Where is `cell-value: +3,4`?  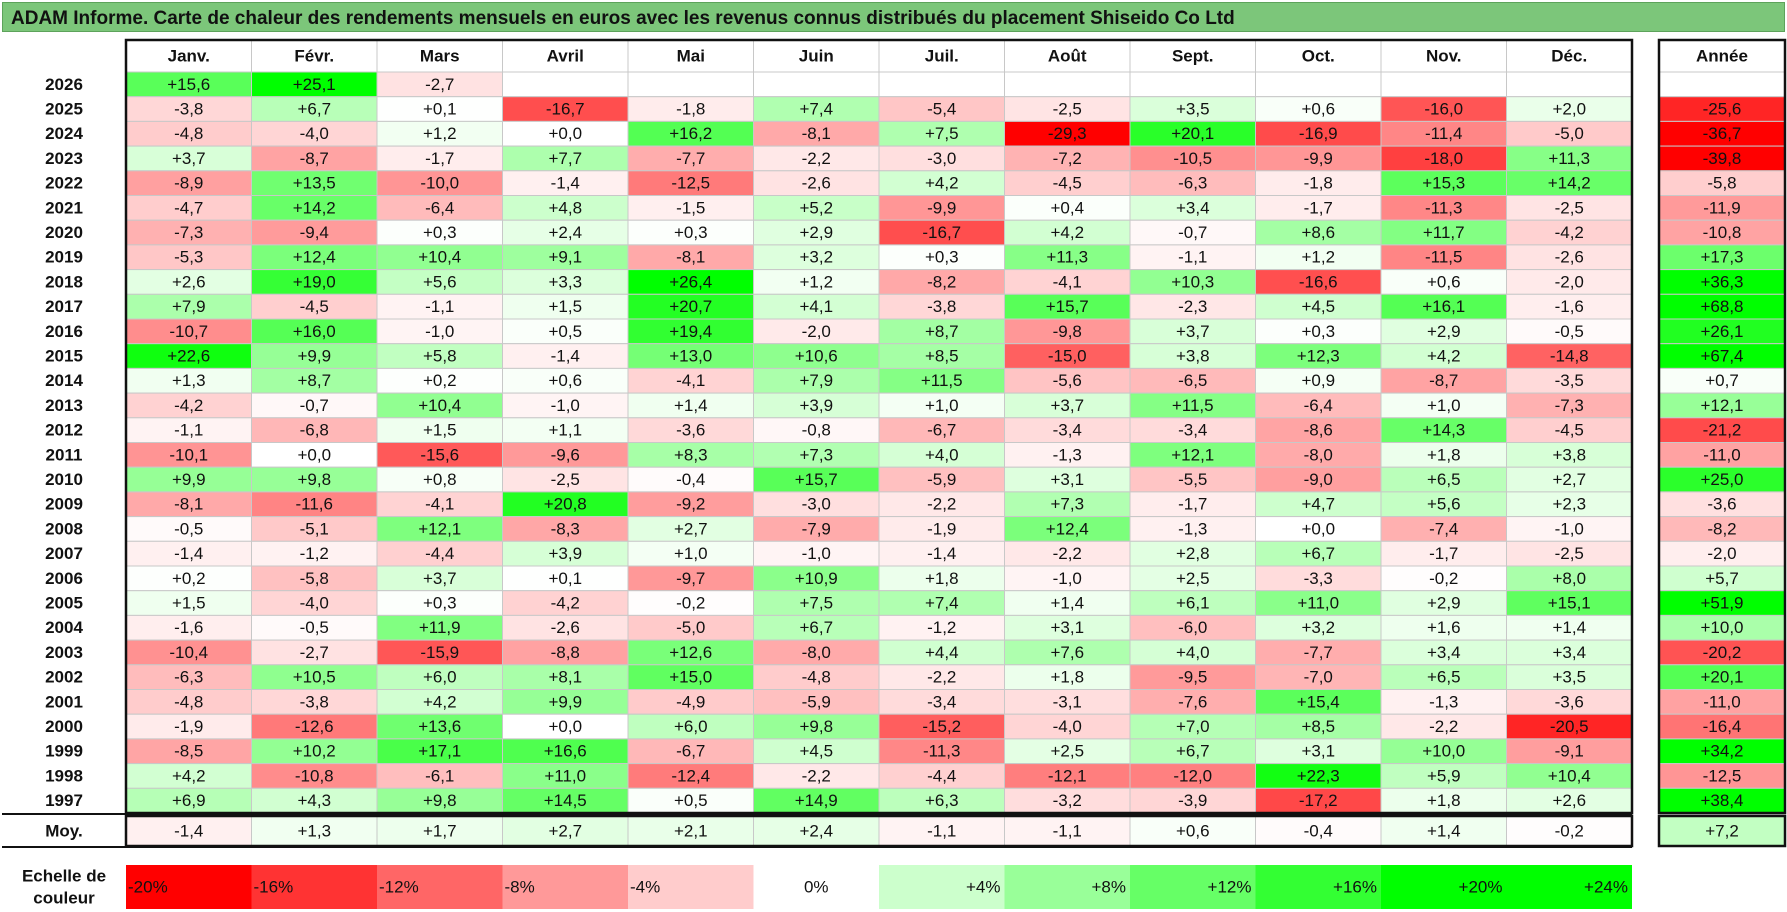
cell-value: +3,4 is located at coordinates (1569, 652).